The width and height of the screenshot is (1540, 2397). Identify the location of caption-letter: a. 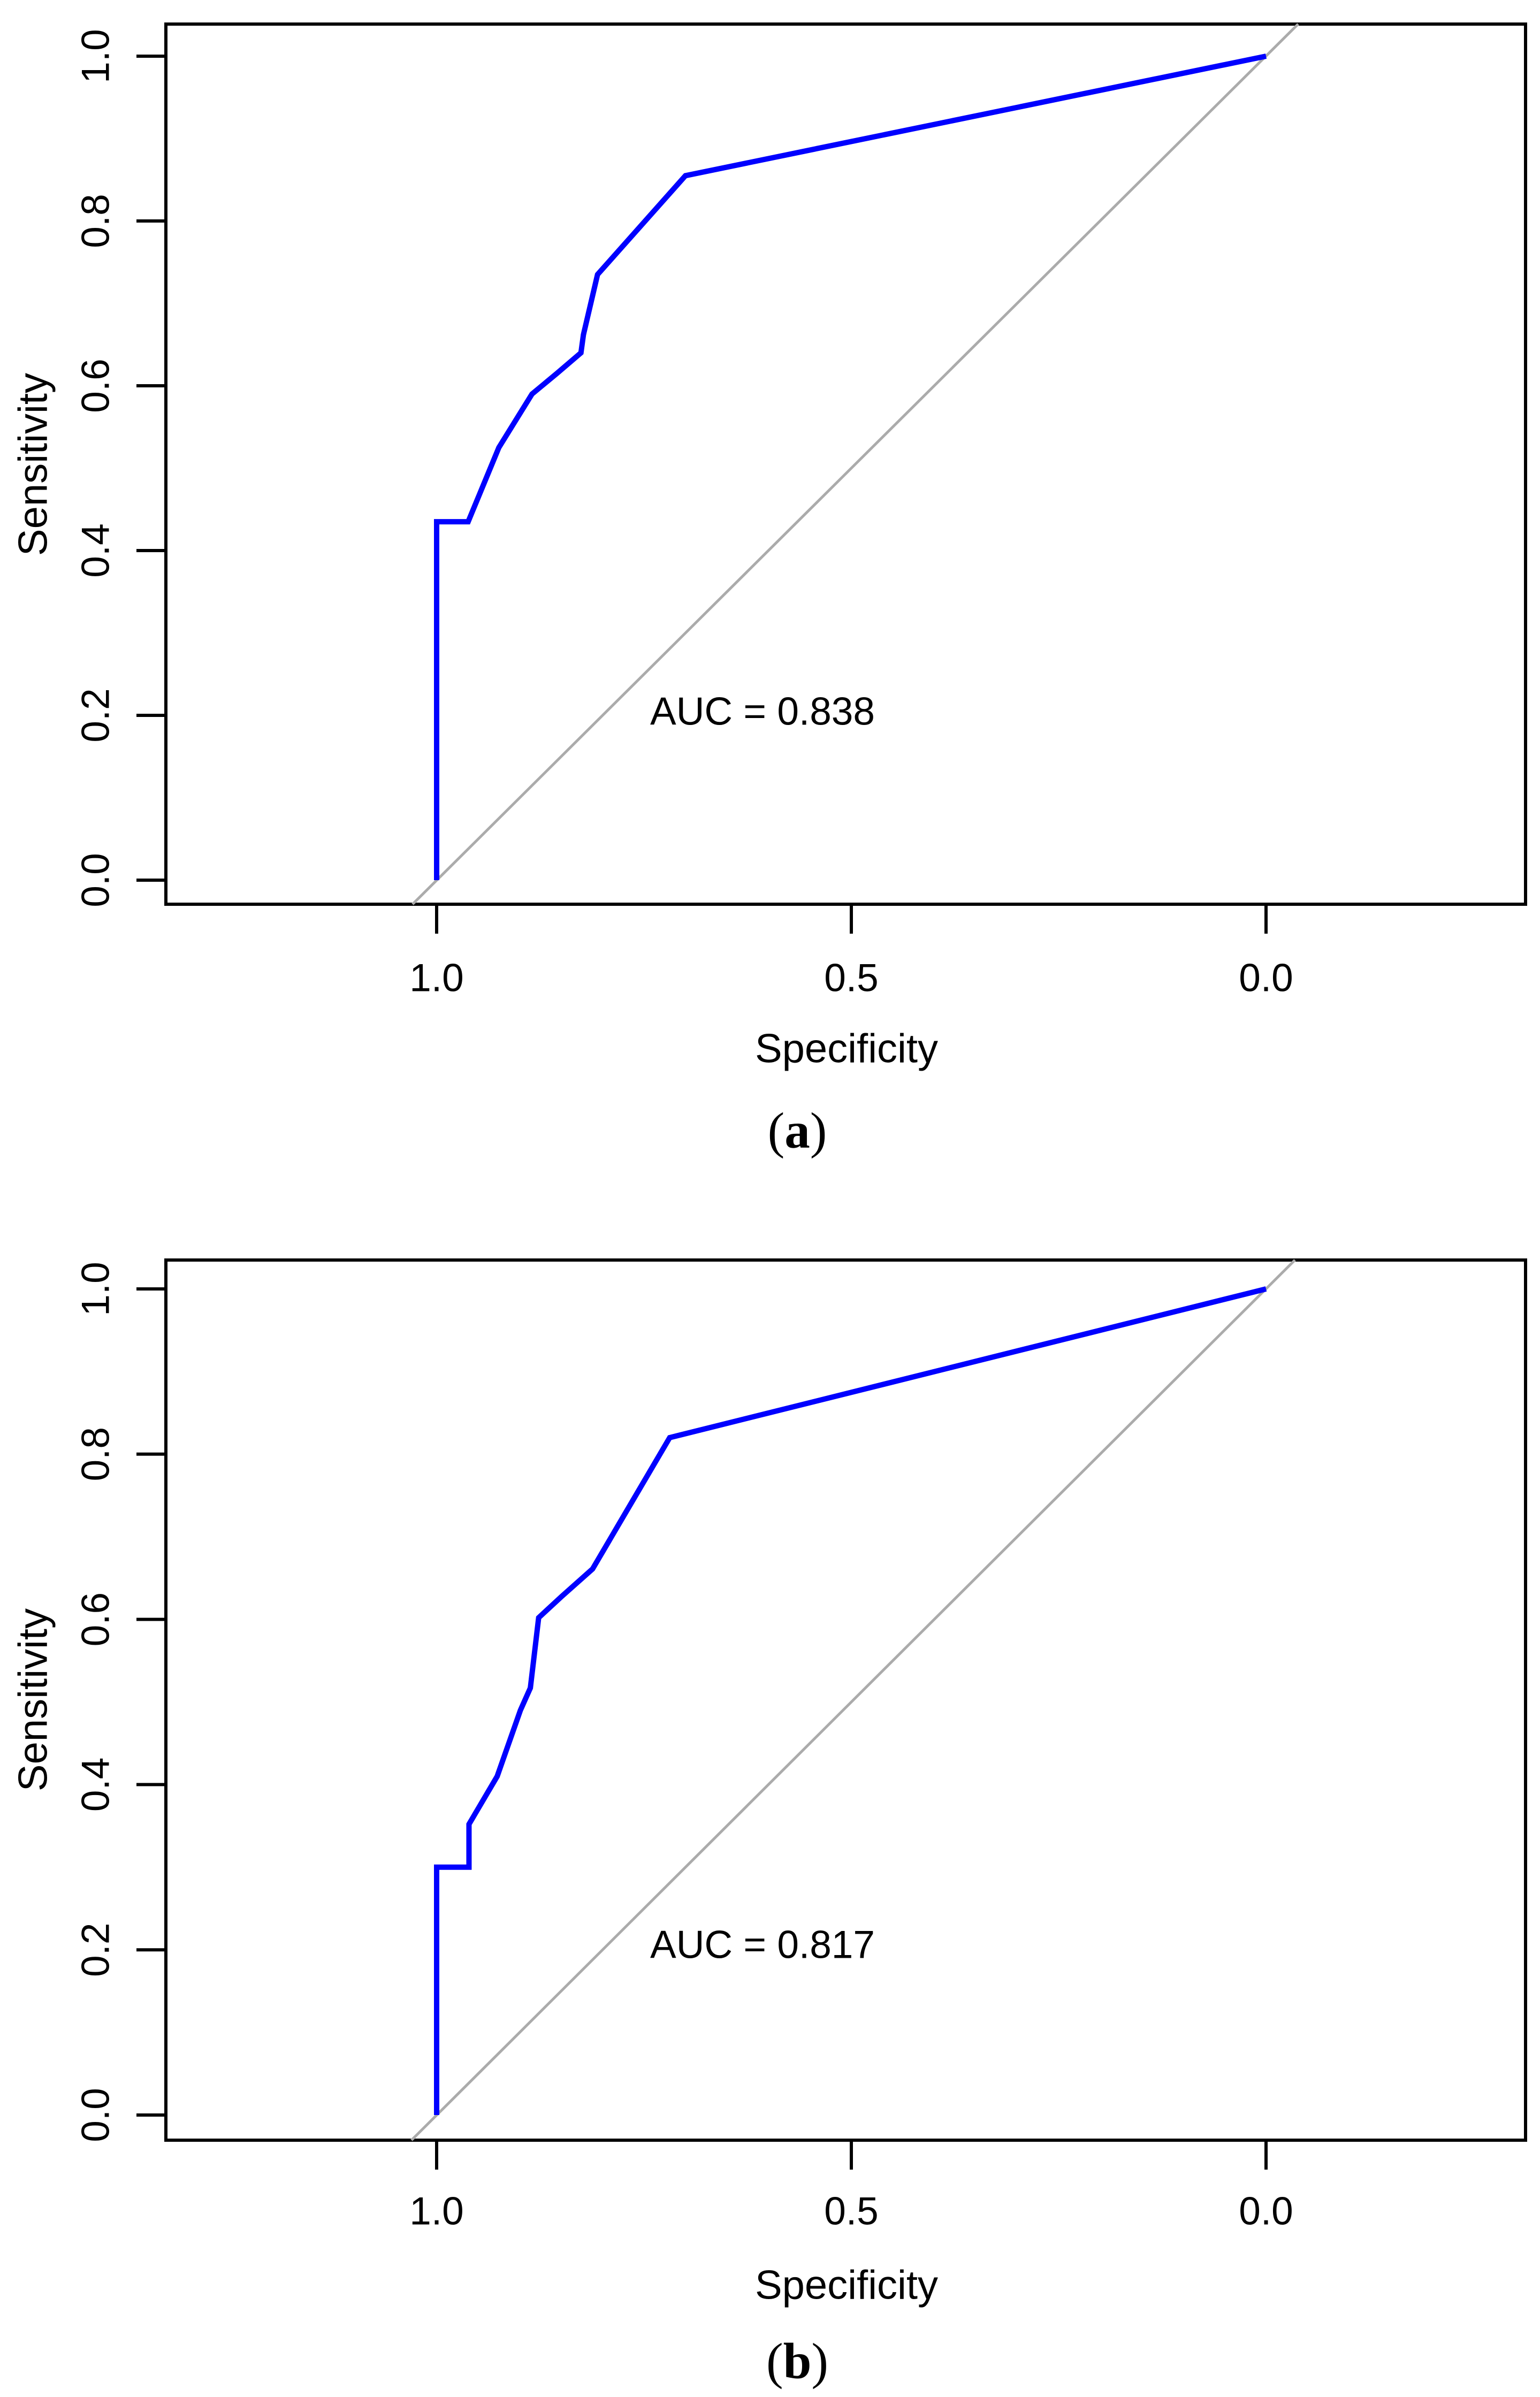
(797, 1130).